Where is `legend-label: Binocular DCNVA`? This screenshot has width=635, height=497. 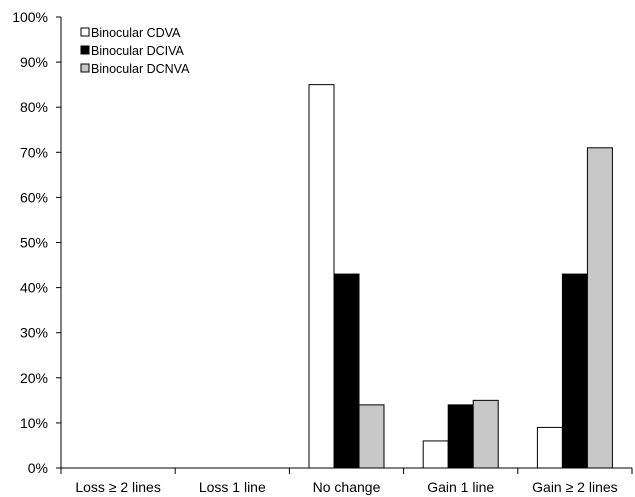 legend-label: Binocular DCNVA is located at coordinates (140, 69).